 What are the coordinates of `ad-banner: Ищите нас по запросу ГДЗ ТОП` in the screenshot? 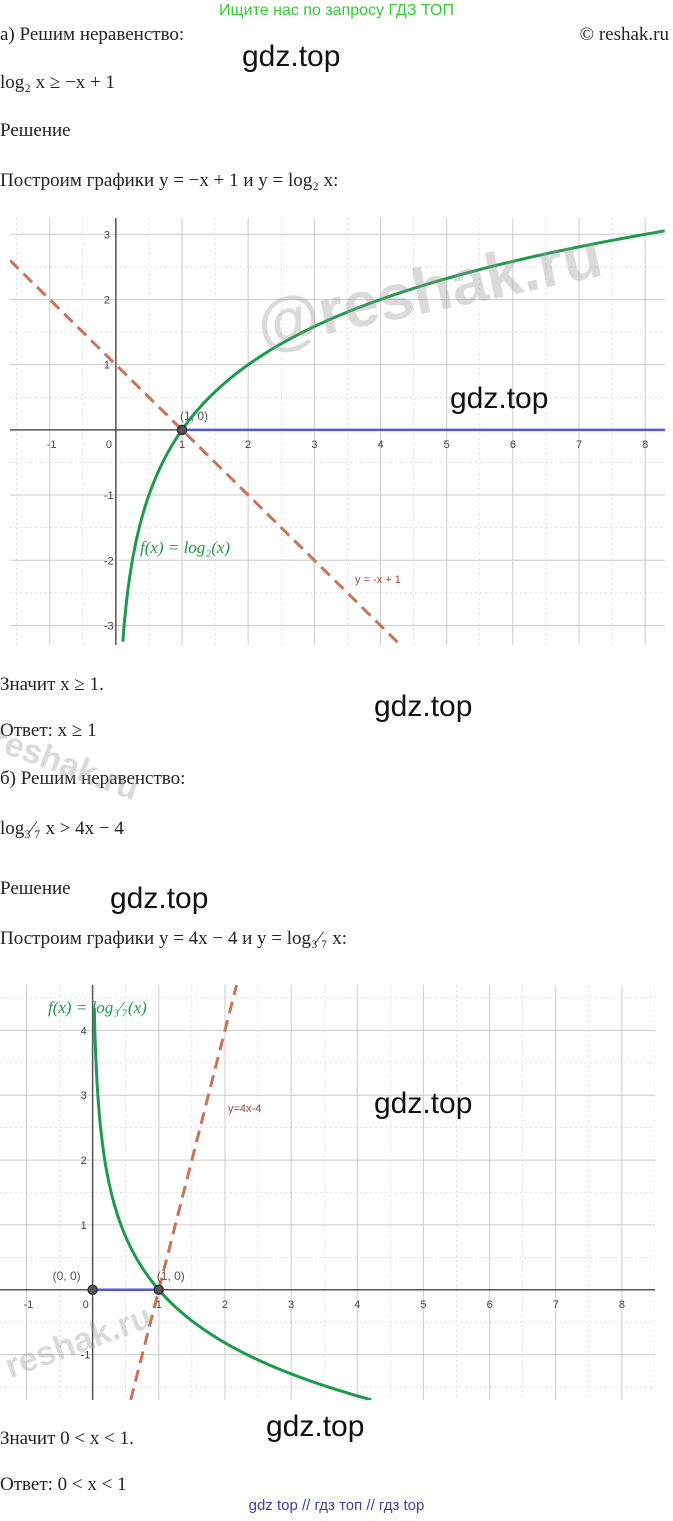 It's located at (336, 10).